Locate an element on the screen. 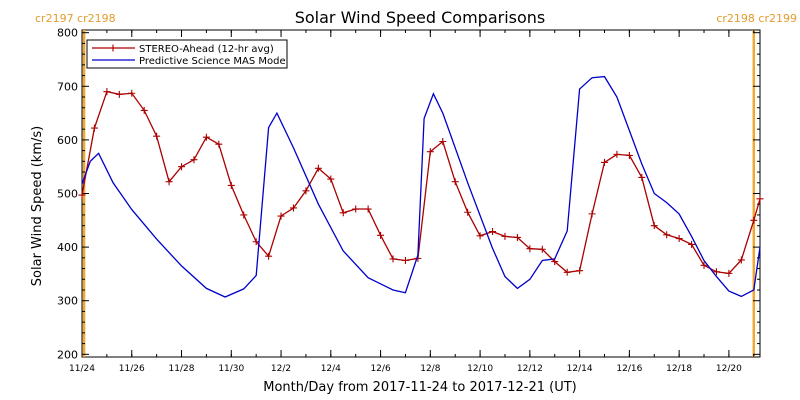  legend-label-model: Predictive Science MAS Model is located at coordinates (213, 61).